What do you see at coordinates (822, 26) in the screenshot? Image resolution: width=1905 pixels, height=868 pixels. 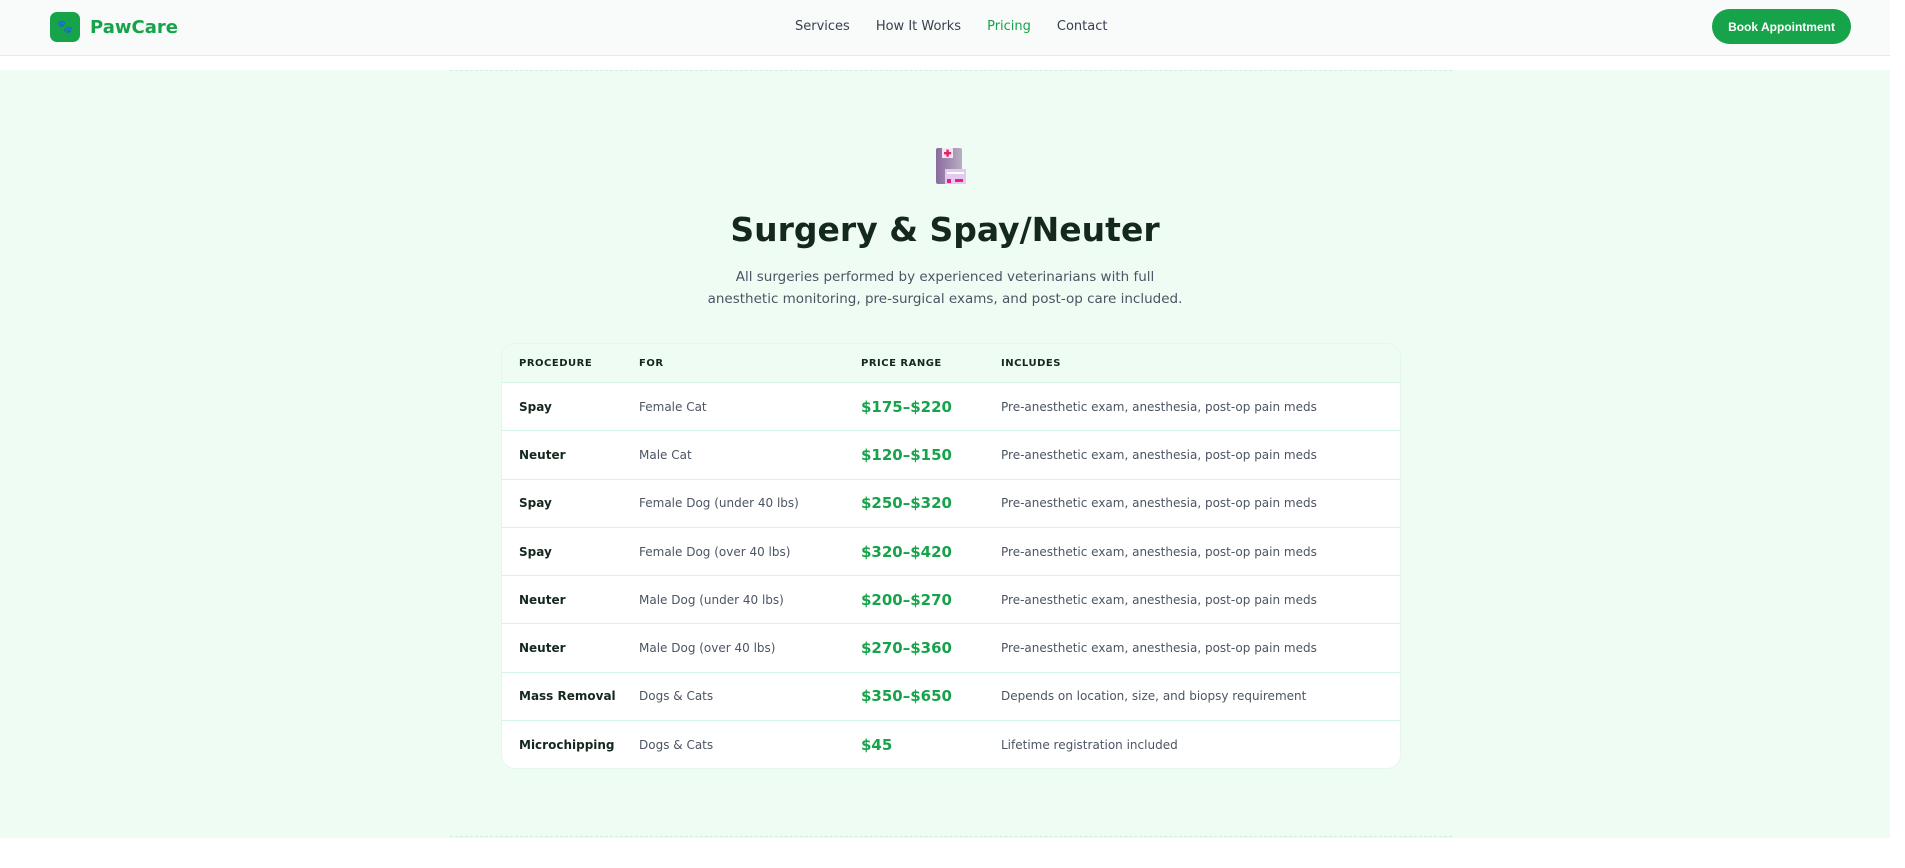 I see `nav-link-services: Services` at bounding box center [822, 26].